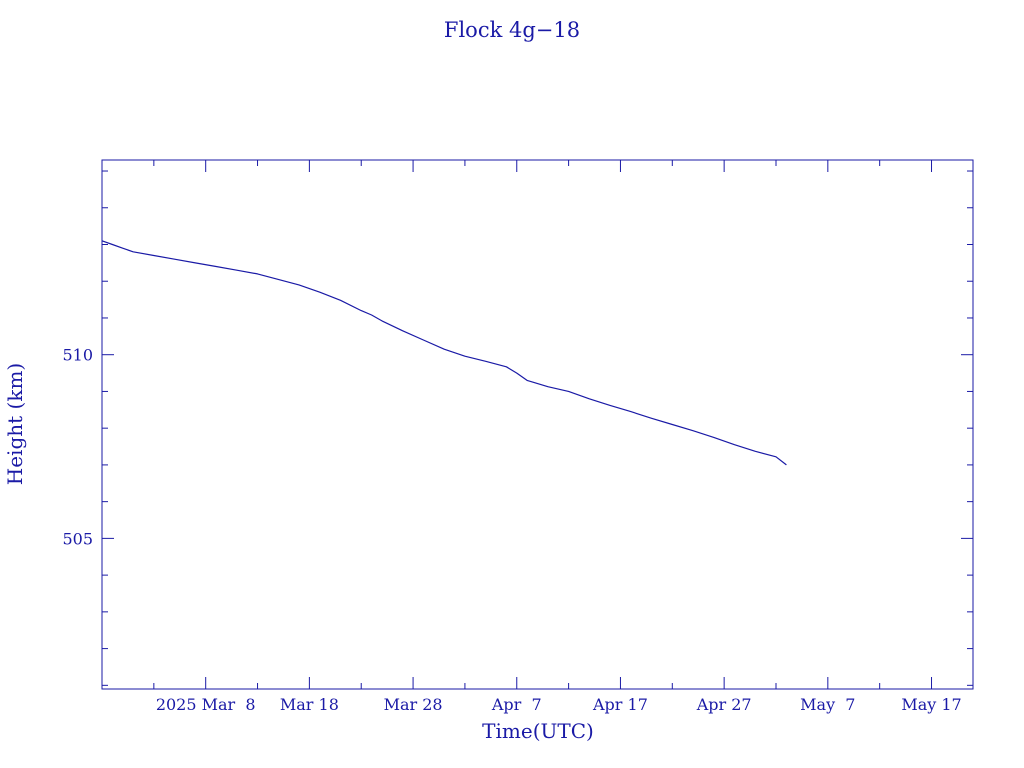  What do you see at coordinates (931, 704) in the screenshot?
I see `x-tick-label: May 17` at bounding box center [931, 704].